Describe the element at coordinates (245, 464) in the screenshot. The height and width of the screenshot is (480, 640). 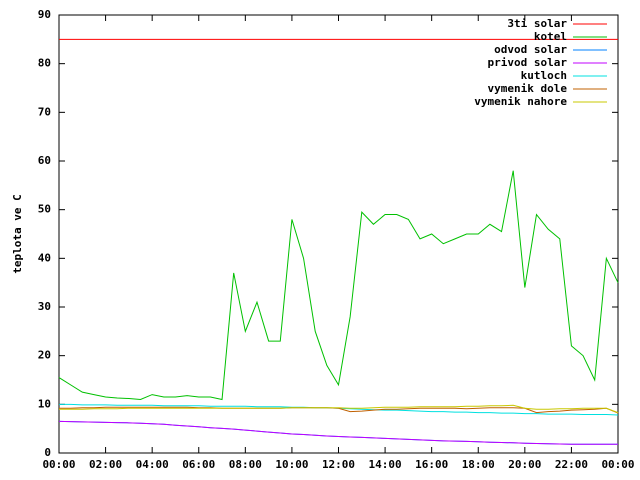
I see `x-tick-label: 08:00` at that location.